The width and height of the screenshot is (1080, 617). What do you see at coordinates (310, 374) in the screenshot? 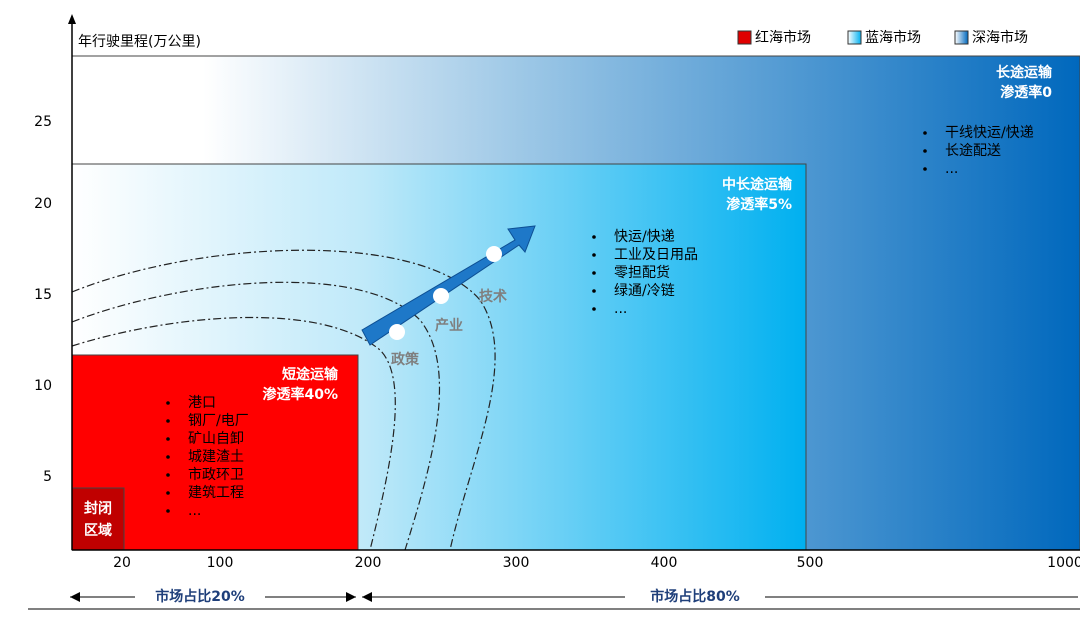
I see `region-title: 短途运输` at bounding box center [310, 374].